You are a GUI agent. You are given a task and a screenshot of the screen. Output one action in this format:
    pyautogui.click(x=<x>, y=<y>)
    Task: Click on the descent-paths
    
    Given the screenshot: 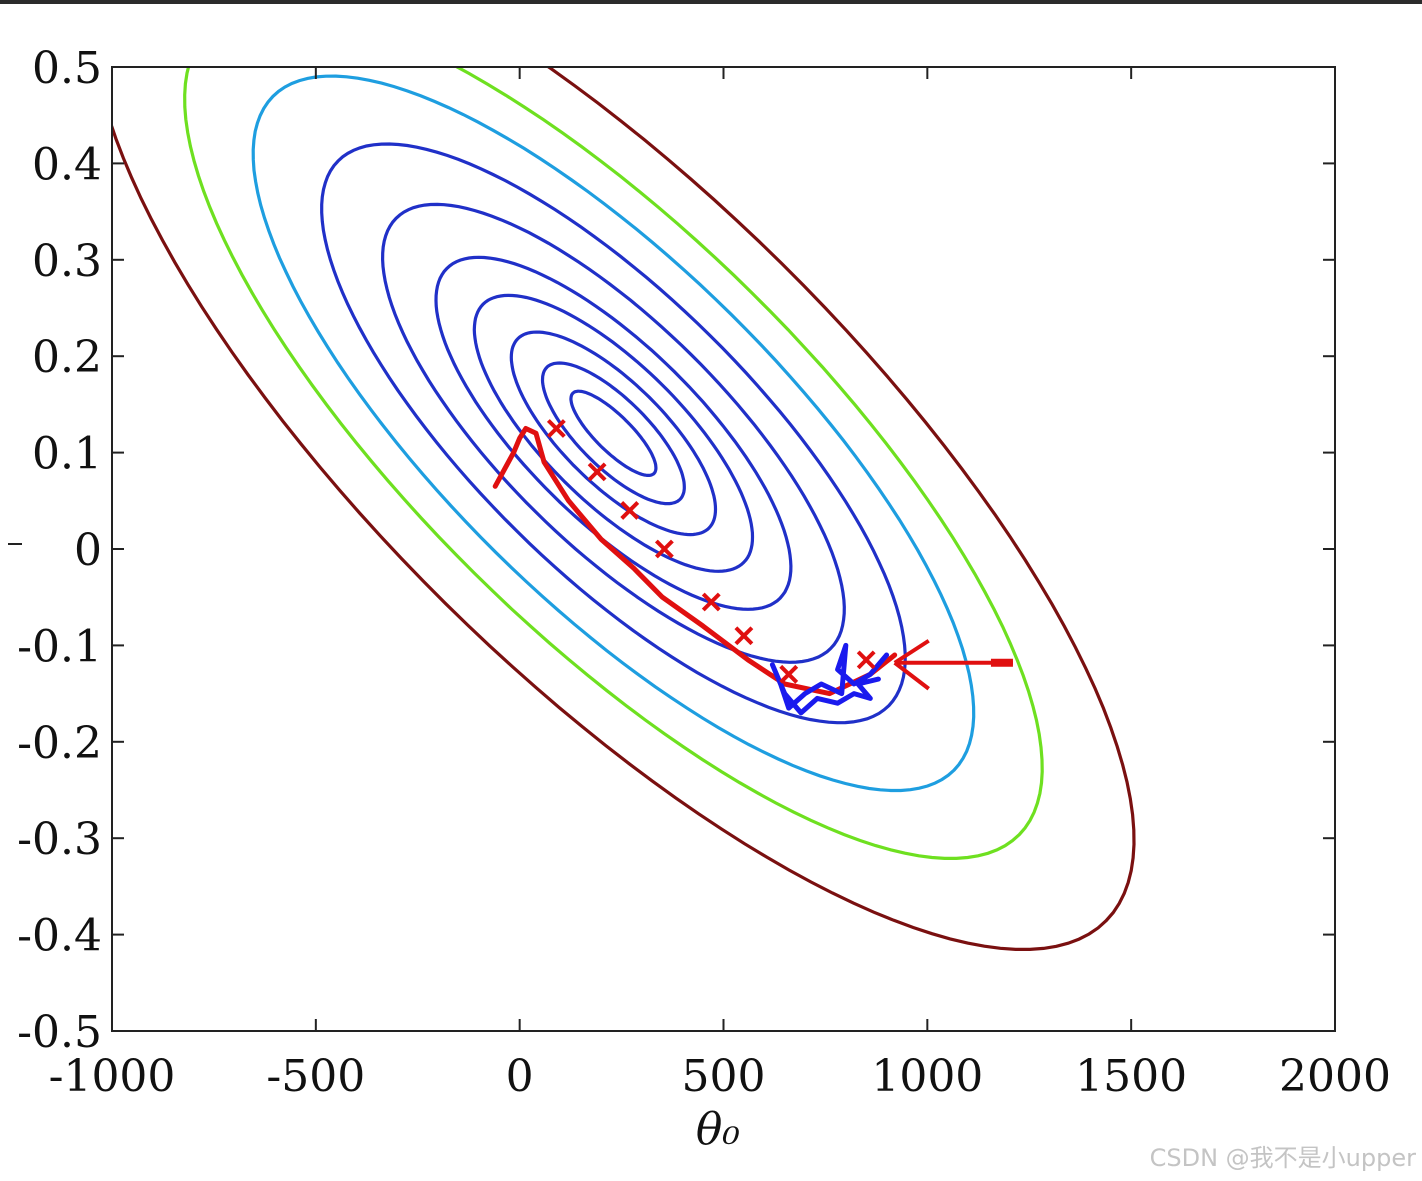 What is the action you would take?
    pyautogui.click(x=695, y=567)
    